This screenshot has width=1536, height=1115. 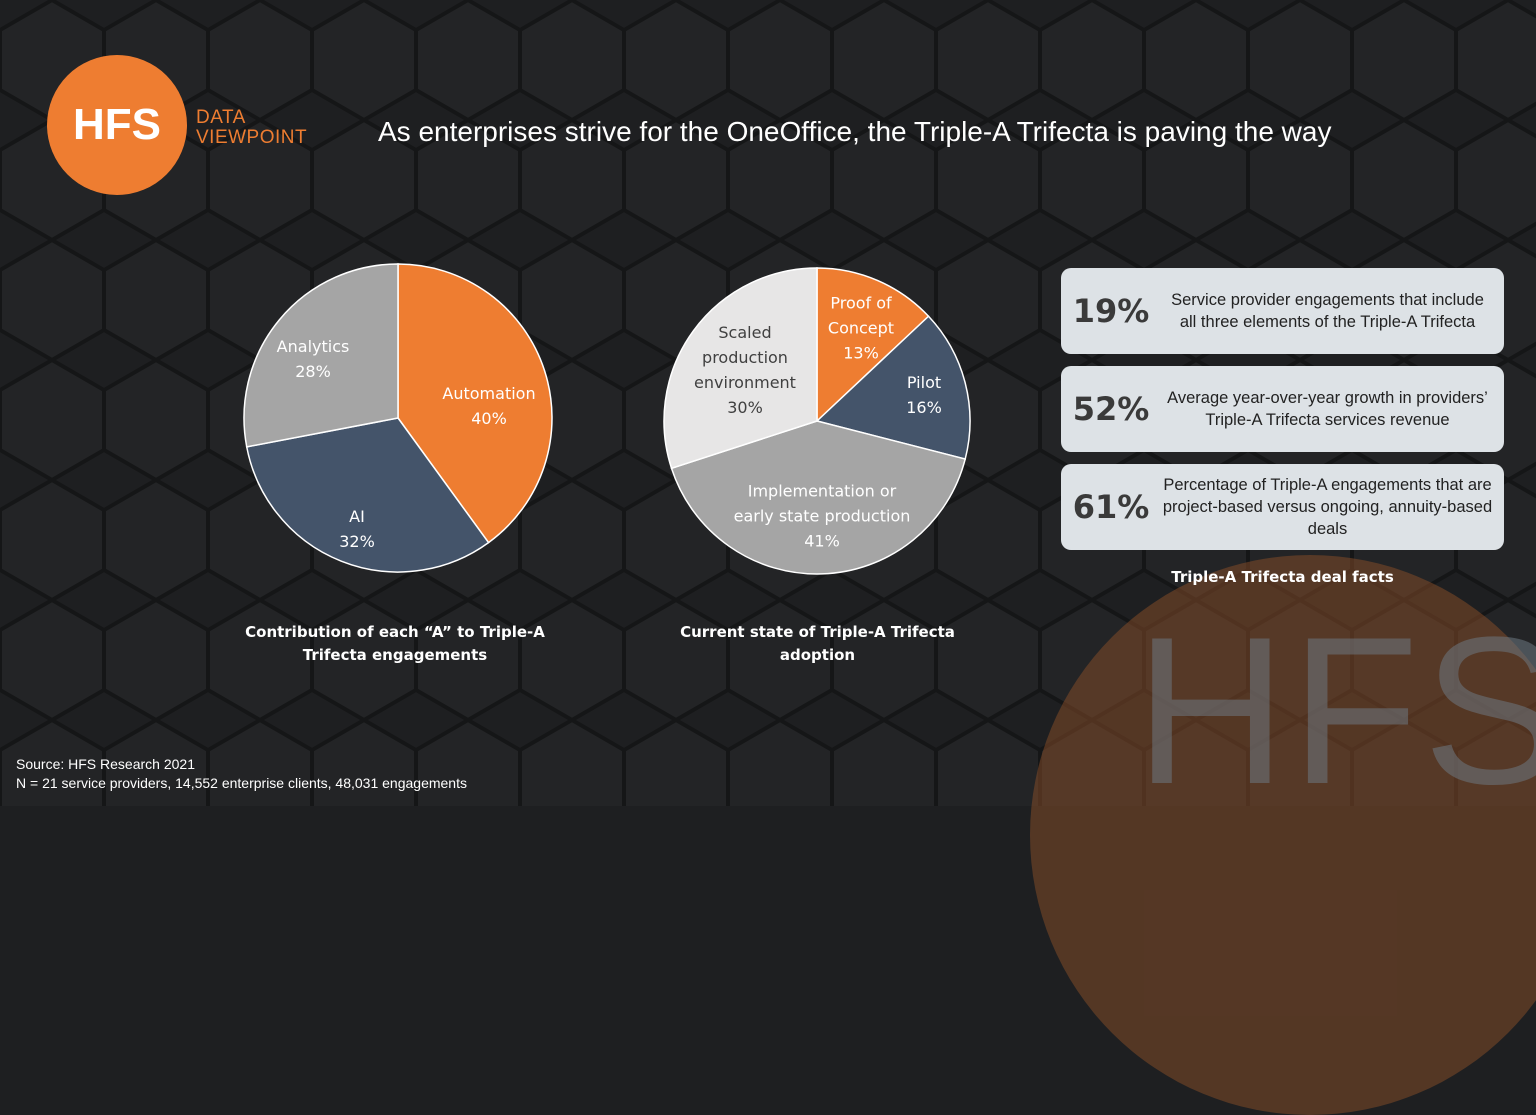 I want to click on pie2-slice-scaled-production-environment, so click(x=740, y=368).